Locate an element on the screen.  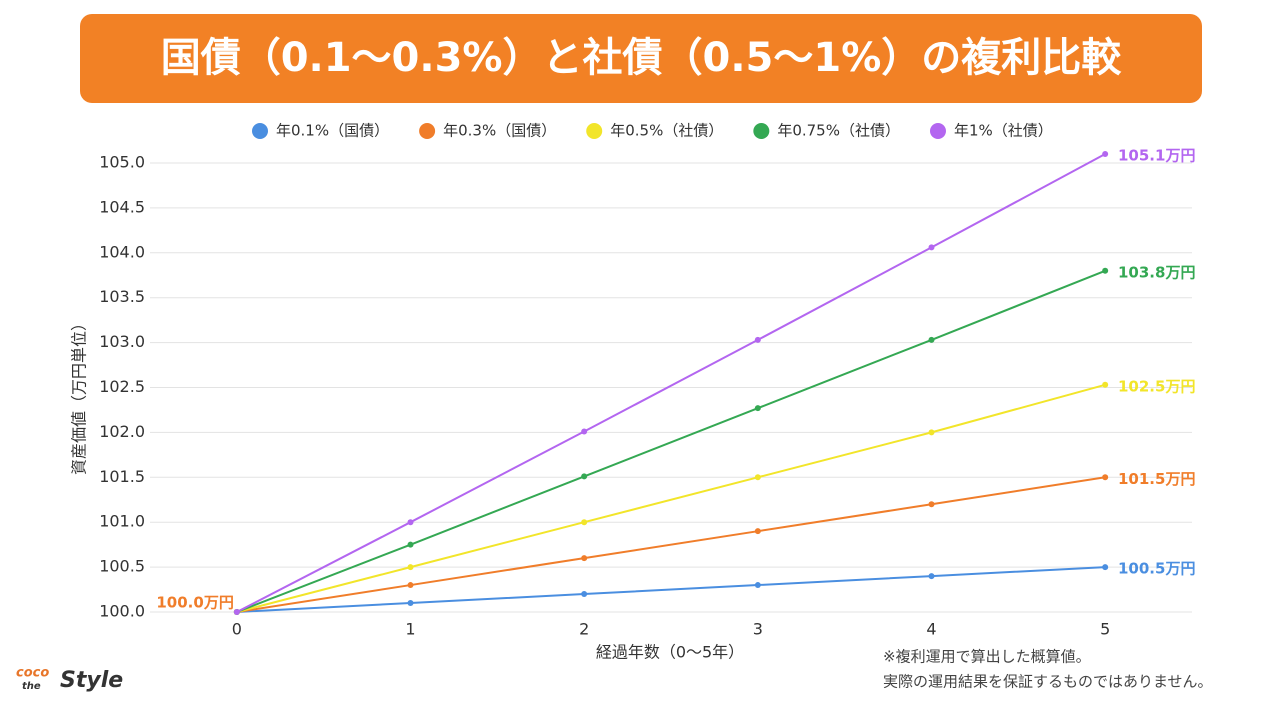
chart-title: 国債（0.1〜0.3%）と社債（0.5〜1%）の複利比較 is located at coordinates (642, 58).